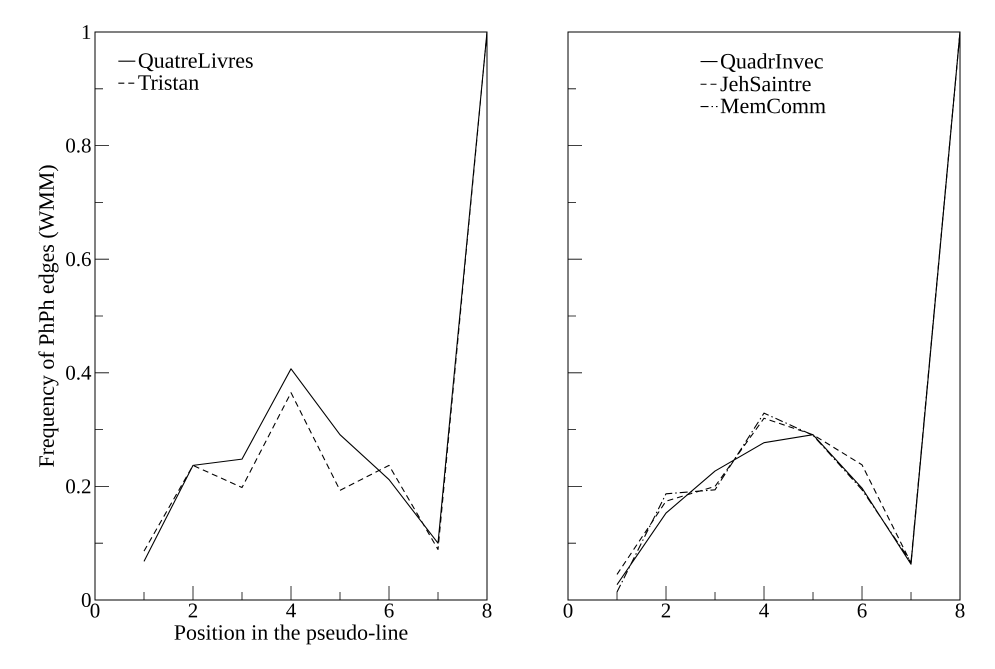 The width and height of the screenshot is (995, 669). Describe the element at coordinates (86, 32) in the screenshot. I see `y-tick-label: 1` at that location.